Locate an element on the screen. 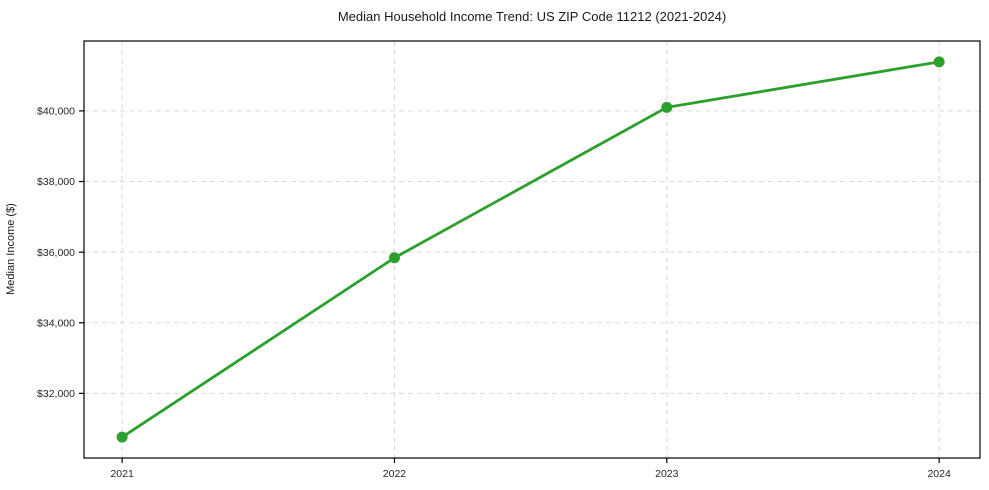 The width and height of the screenshot is (989, 490). x-tick-label: 2022 is located at coordinates (395, 474).